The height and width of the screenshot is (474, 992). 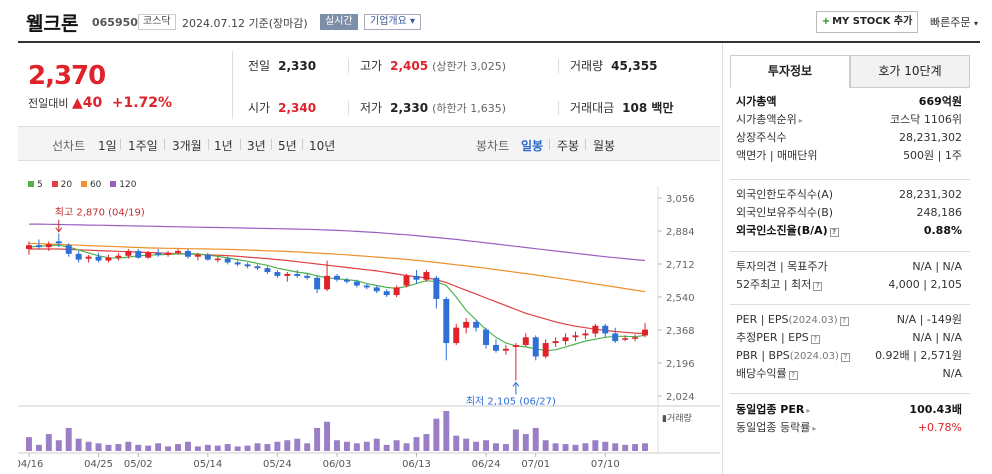 I want to click on low-value: 2,330, so click(x=409, y=108).